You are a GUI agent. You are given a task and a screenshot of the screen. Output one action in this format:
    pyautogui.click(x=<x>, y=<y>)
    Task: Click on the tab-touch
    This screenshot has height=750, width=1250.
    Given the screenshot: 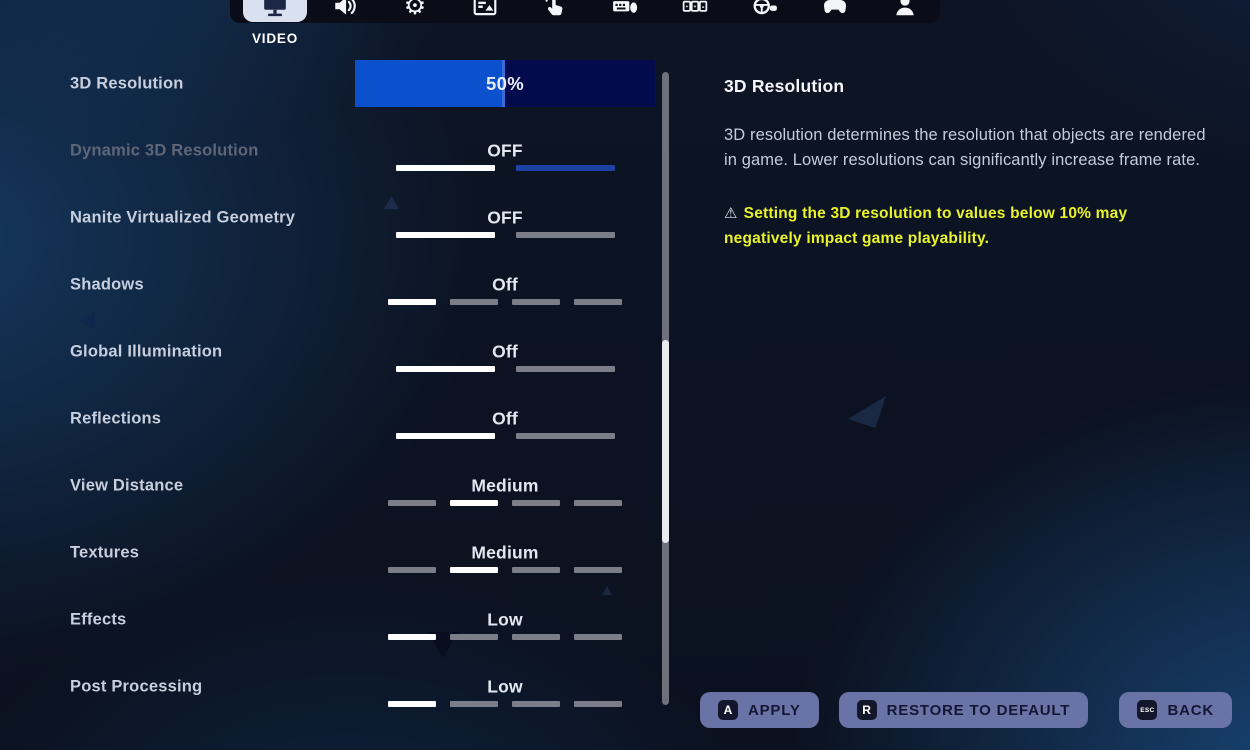 What is the action you would take?
    pyautogui.click(x=555, y=11)
    